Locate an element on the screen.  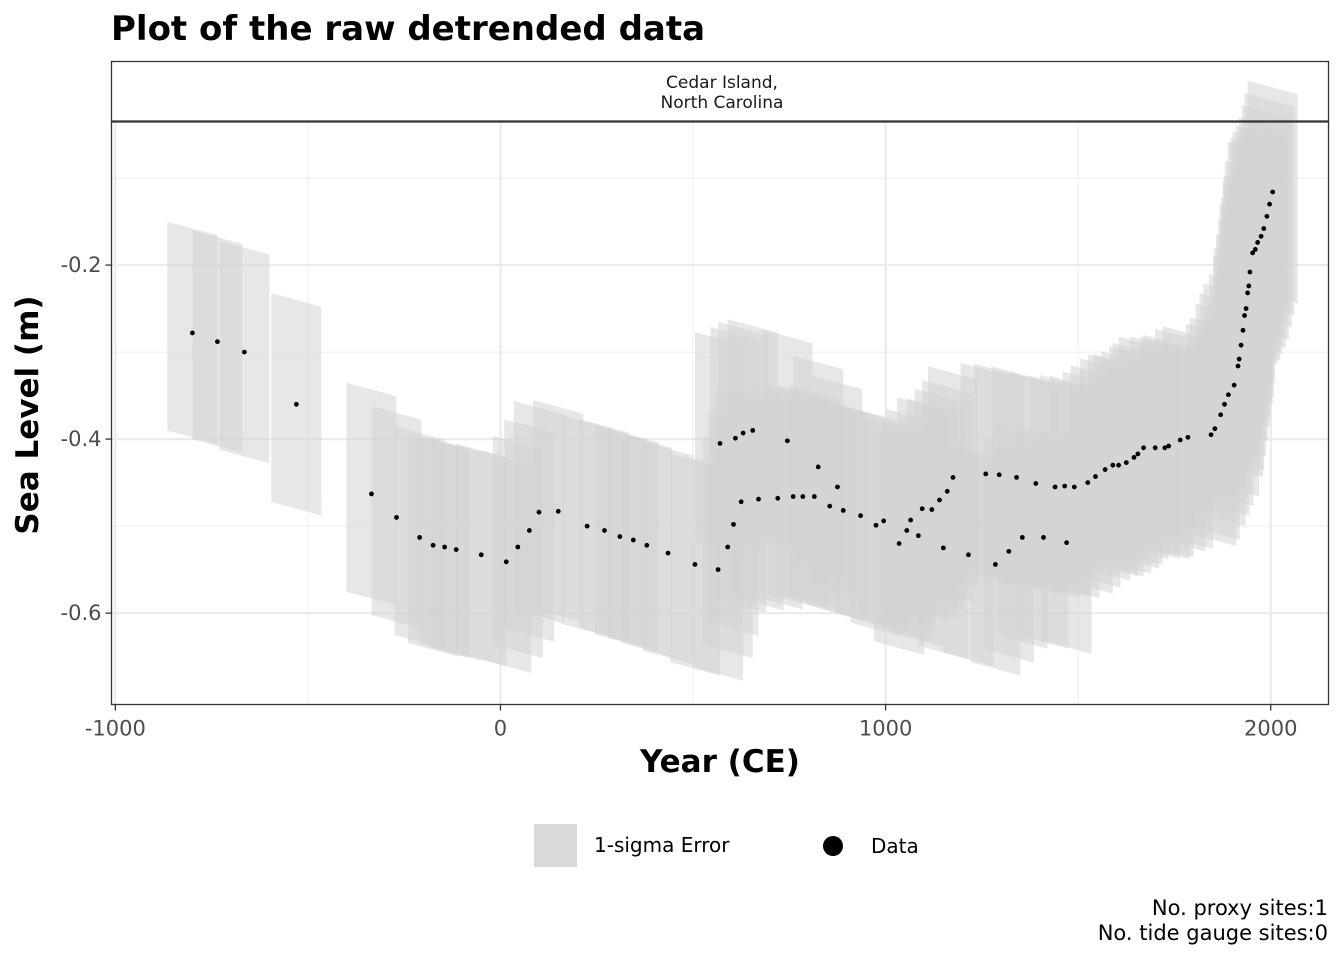
x-tick-label: 0 is located at coordinates (500, 729).